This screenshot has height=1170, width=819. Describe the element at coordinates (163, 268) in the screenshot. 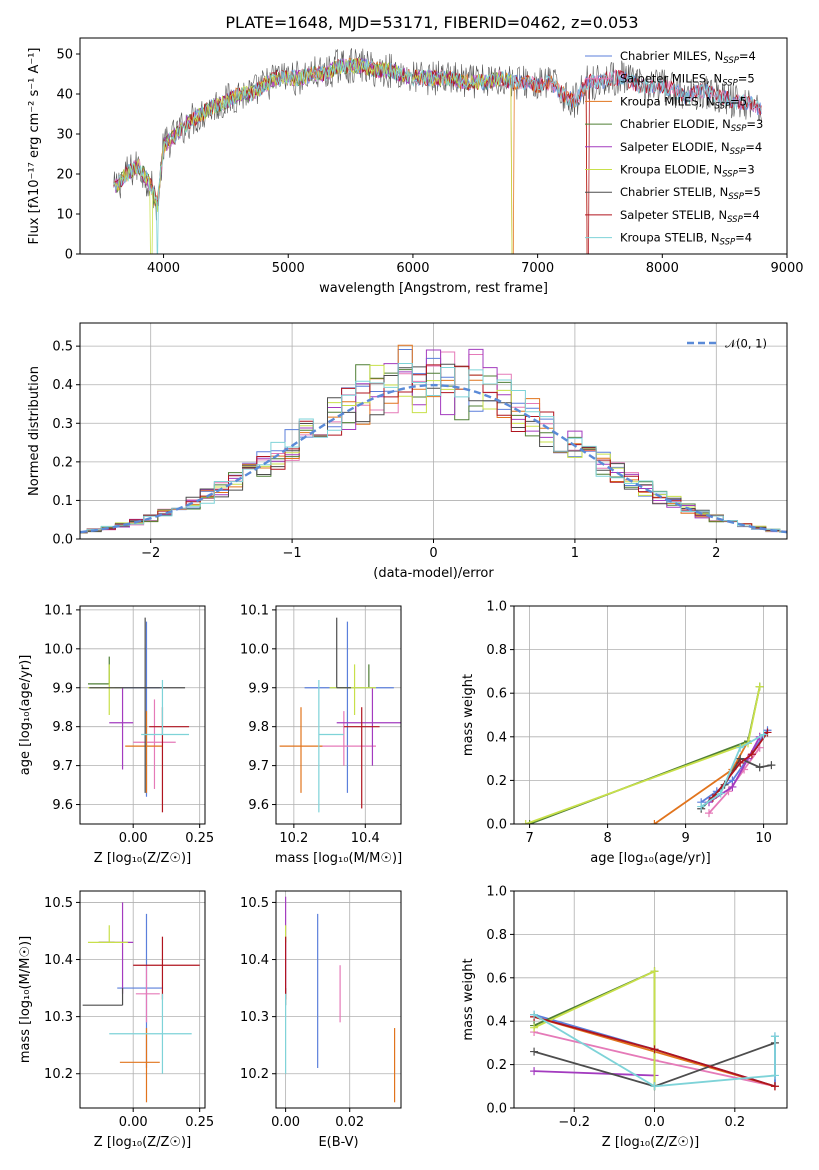

I see `x-tick-label: 4000` at that location.